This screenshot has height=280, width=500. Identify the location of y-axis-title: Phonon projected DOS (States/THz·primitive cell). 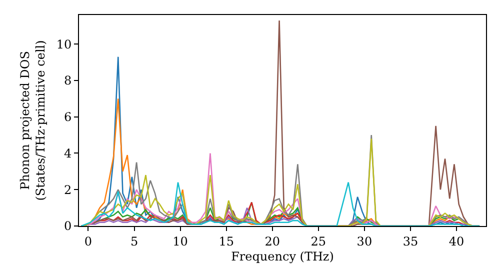
(33, 120).